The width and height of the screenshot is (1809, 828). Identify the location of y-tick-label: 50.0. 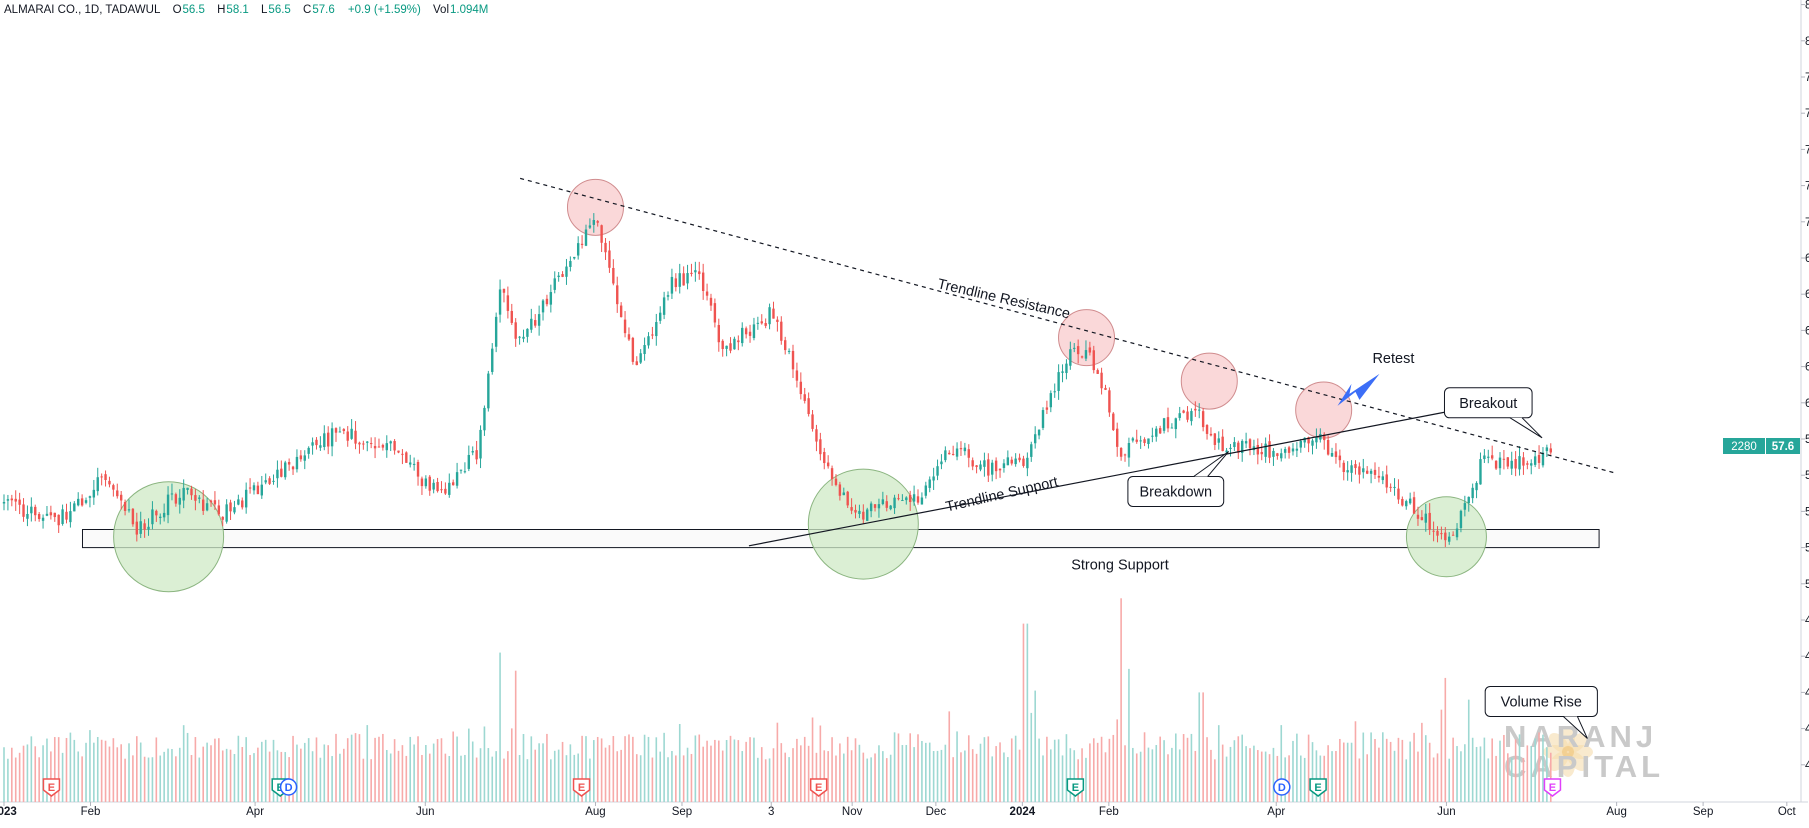
(1807, 585).